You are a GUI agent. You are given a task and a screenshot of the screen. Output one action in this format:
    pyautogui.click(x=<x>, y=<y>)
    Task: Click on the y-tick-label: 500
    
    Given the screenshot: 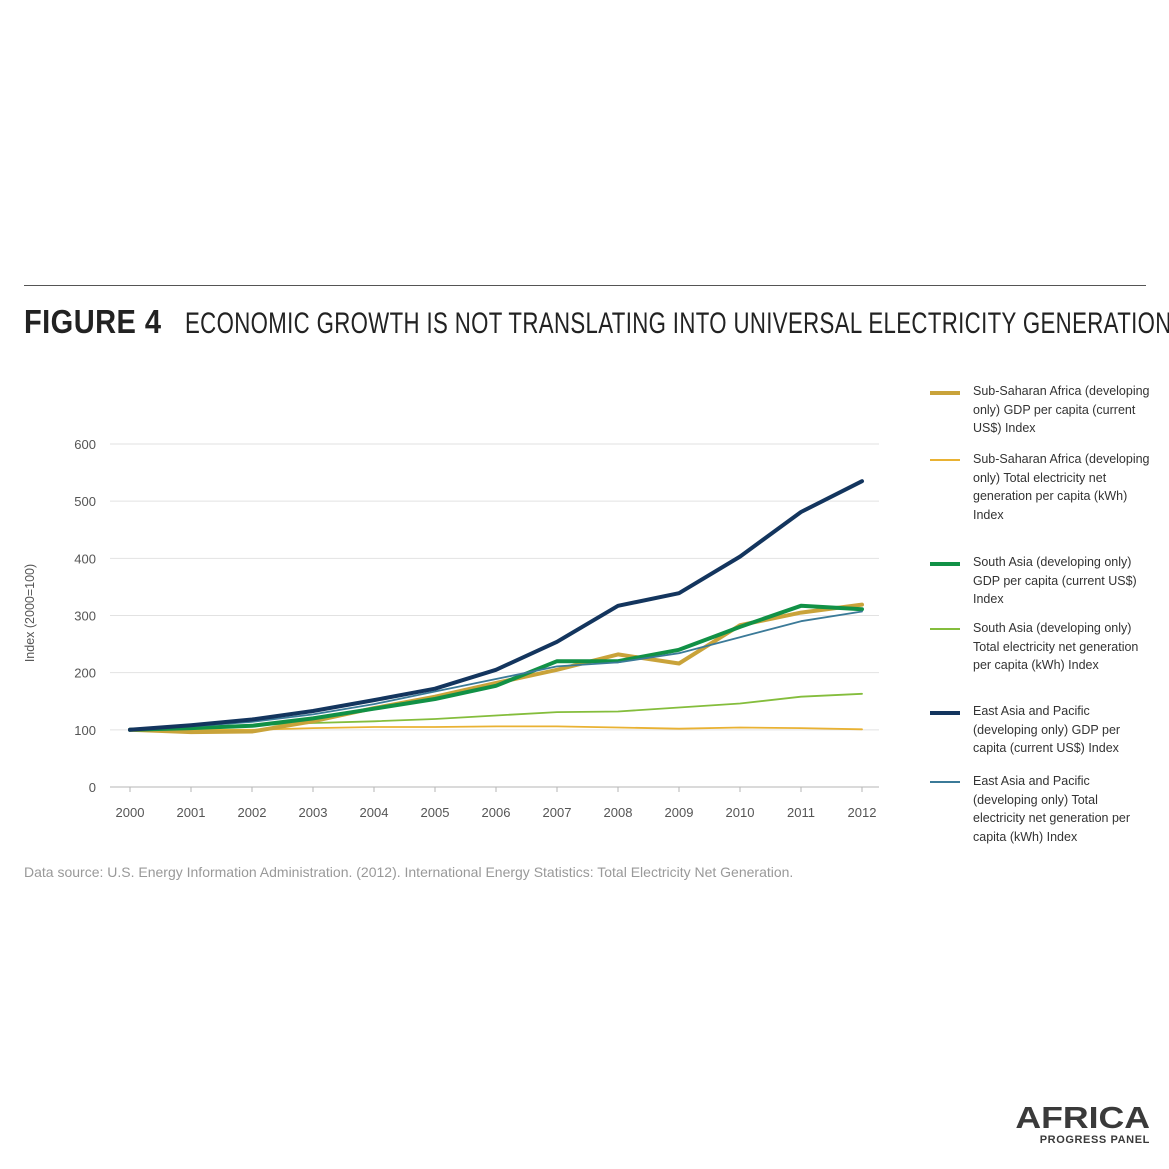 What is the action you would take?
    pyautogui.click(x=85, y=501)
    